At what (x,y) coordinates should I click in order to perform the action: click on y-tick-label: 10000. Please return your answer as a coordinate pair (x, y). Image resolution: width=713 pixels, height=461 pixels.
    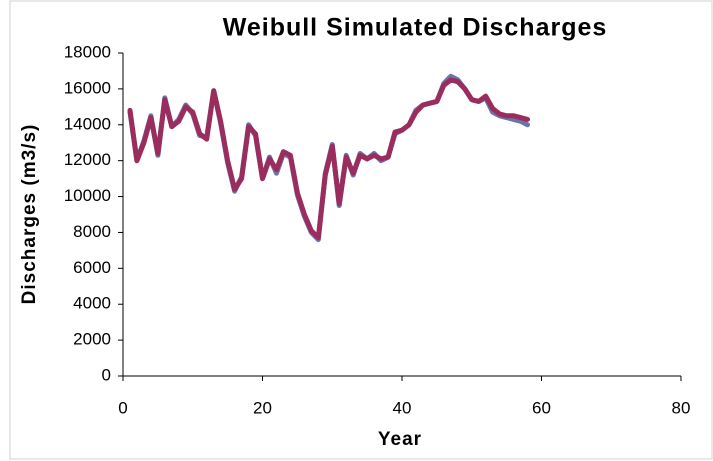
    Looking at the image, I should click on (87, 195).